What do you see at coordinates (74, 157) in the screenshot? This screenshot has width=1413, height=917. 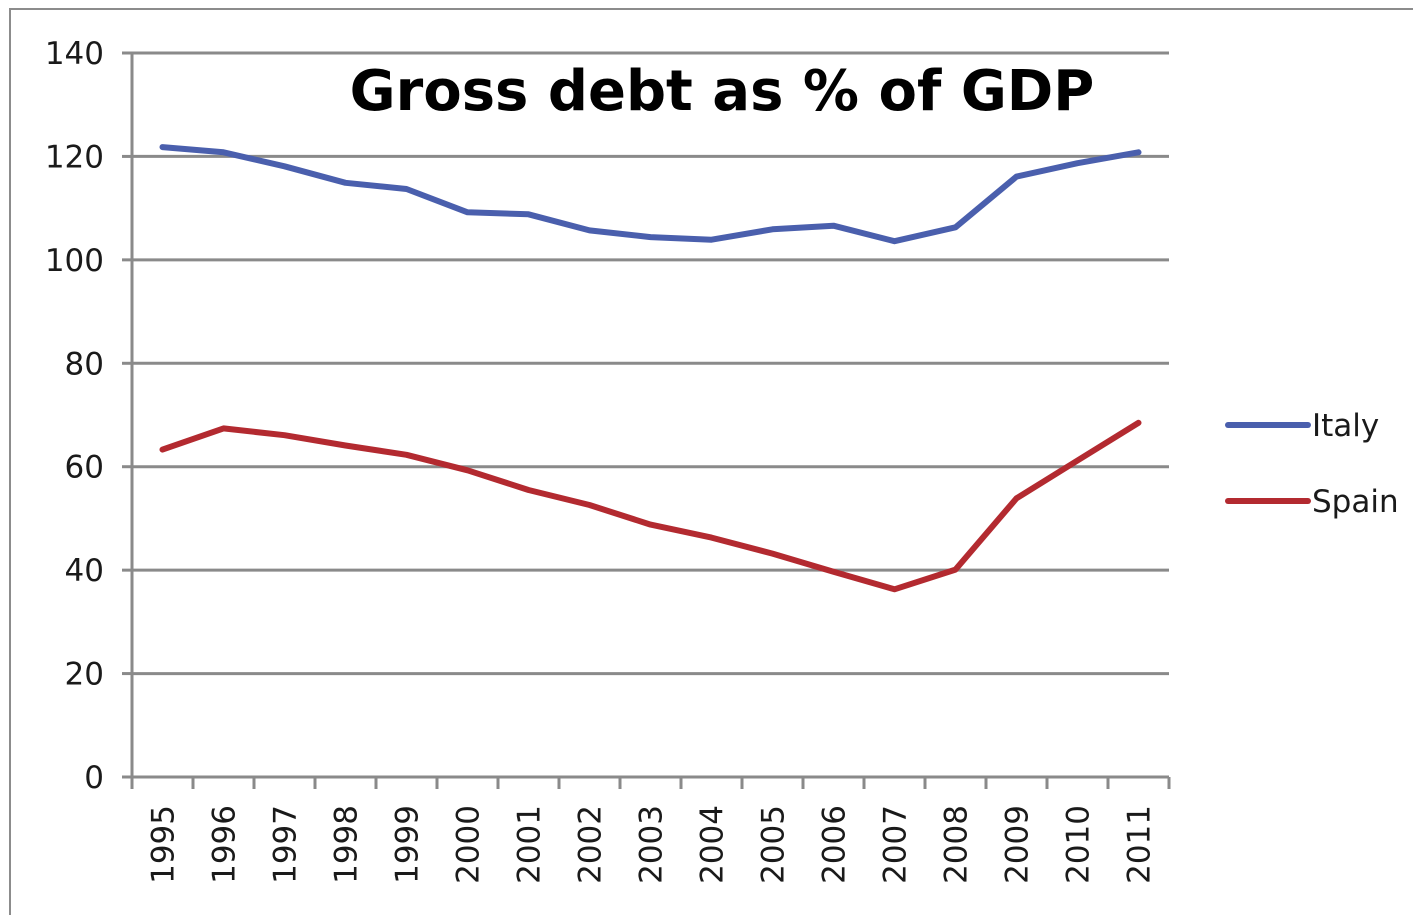 I see `y-tick-label: 120` at bounding box center [74, 157].